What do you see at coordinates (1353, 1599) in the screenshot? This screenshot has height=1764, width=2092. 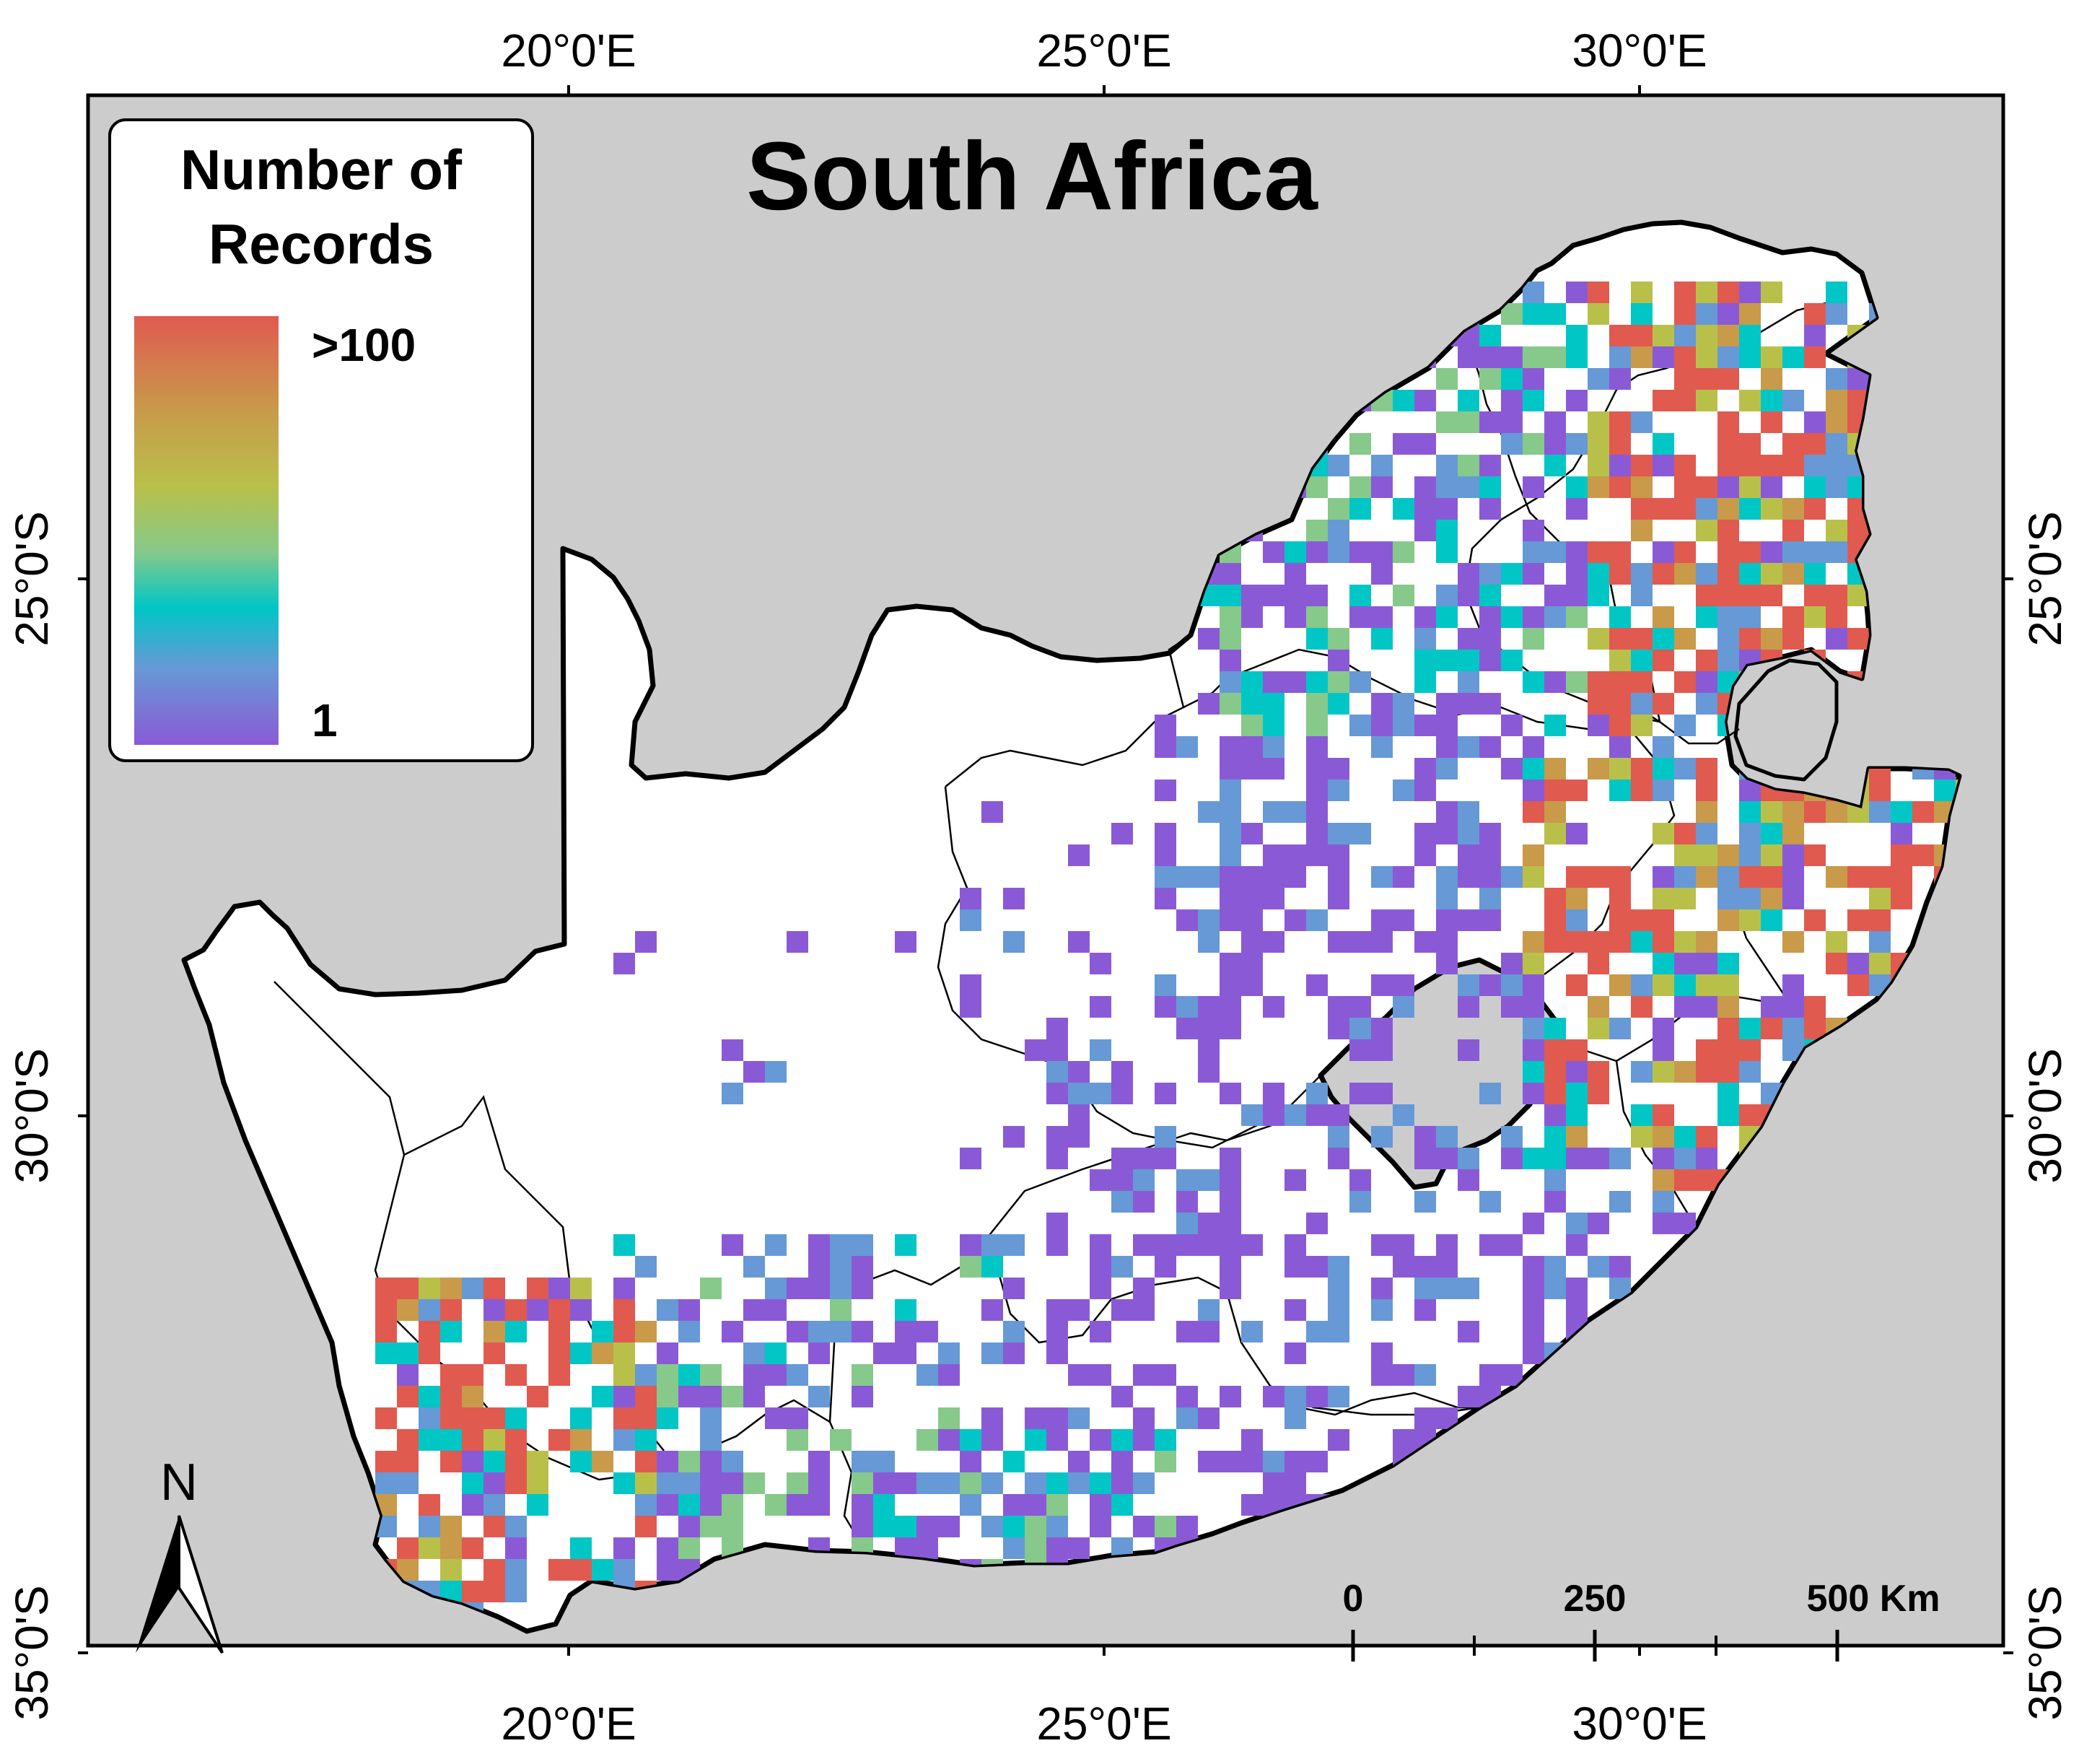 I see `scale-label-0: 0` at bounding box center [1353, 1599].